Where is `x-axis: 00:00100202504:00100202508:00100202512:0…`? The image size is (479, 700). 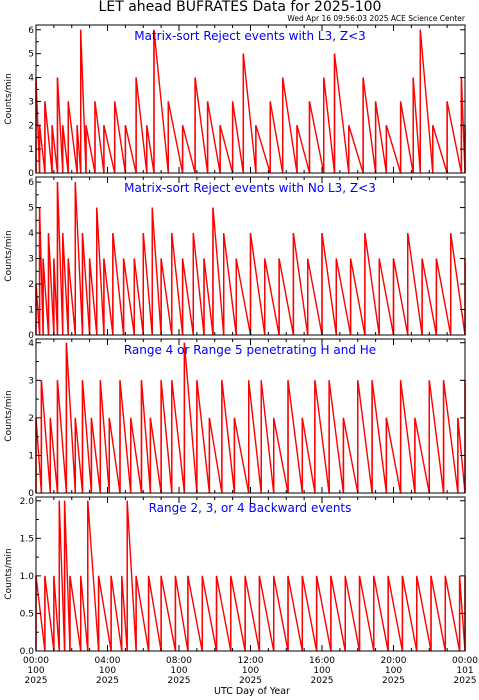
x-axis: 00:00100202504:00100202508:00100202512:0… is located at coordinates (250, 671).